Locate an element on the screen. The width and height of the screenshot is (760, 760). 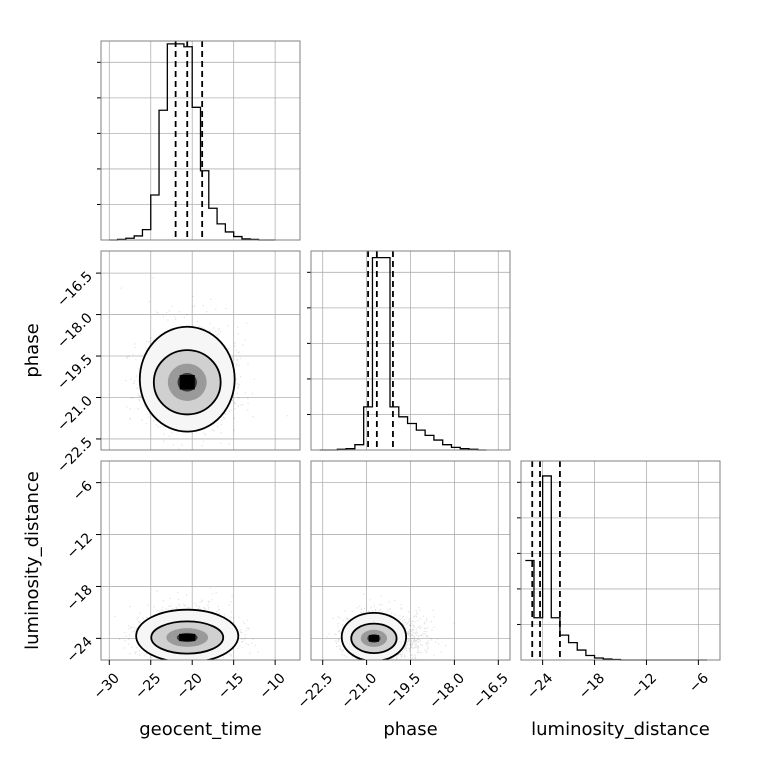
y-tick-label: −21.0 is located at coordinates (75, 414).